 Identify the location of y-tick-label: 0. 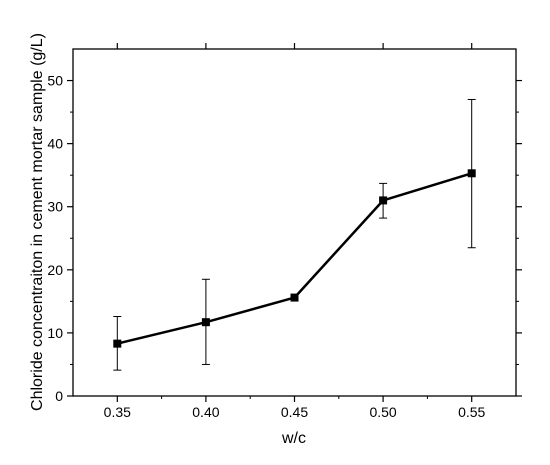
(59, 396).